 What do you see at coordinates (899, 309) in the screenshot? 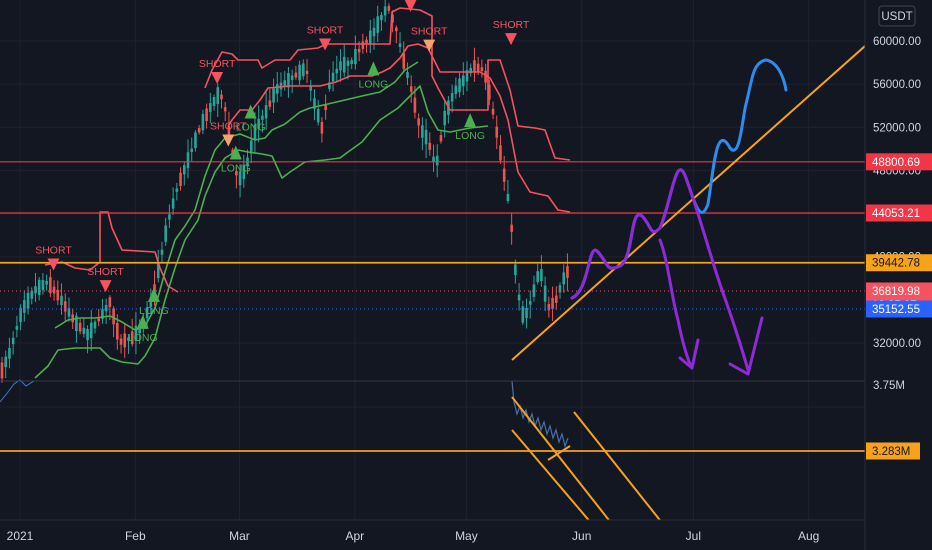
I see `price-badge-bg` at bounding box center [899, 309].